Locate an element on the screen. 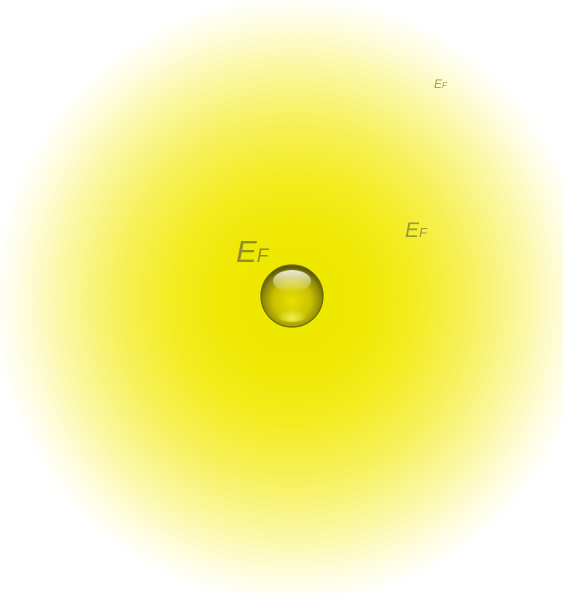 This screenshot has width=563, height=594. fermi-label-medium: EF is located at coordinates (416, 230).